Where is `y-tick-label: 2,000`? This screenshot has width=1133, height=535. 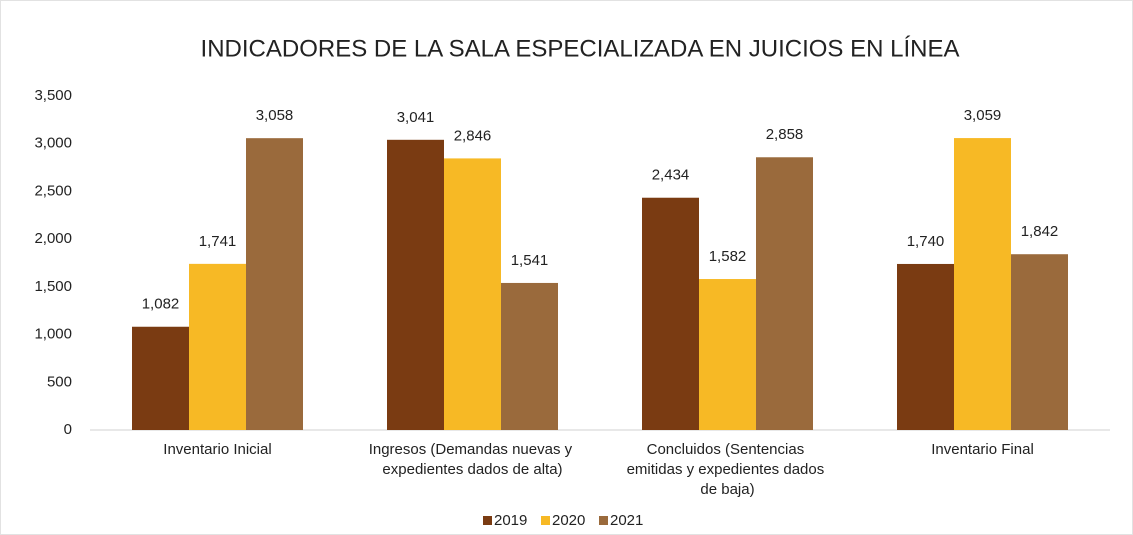 y-tick-label: 2,000 is located at coordinates (53, 238).